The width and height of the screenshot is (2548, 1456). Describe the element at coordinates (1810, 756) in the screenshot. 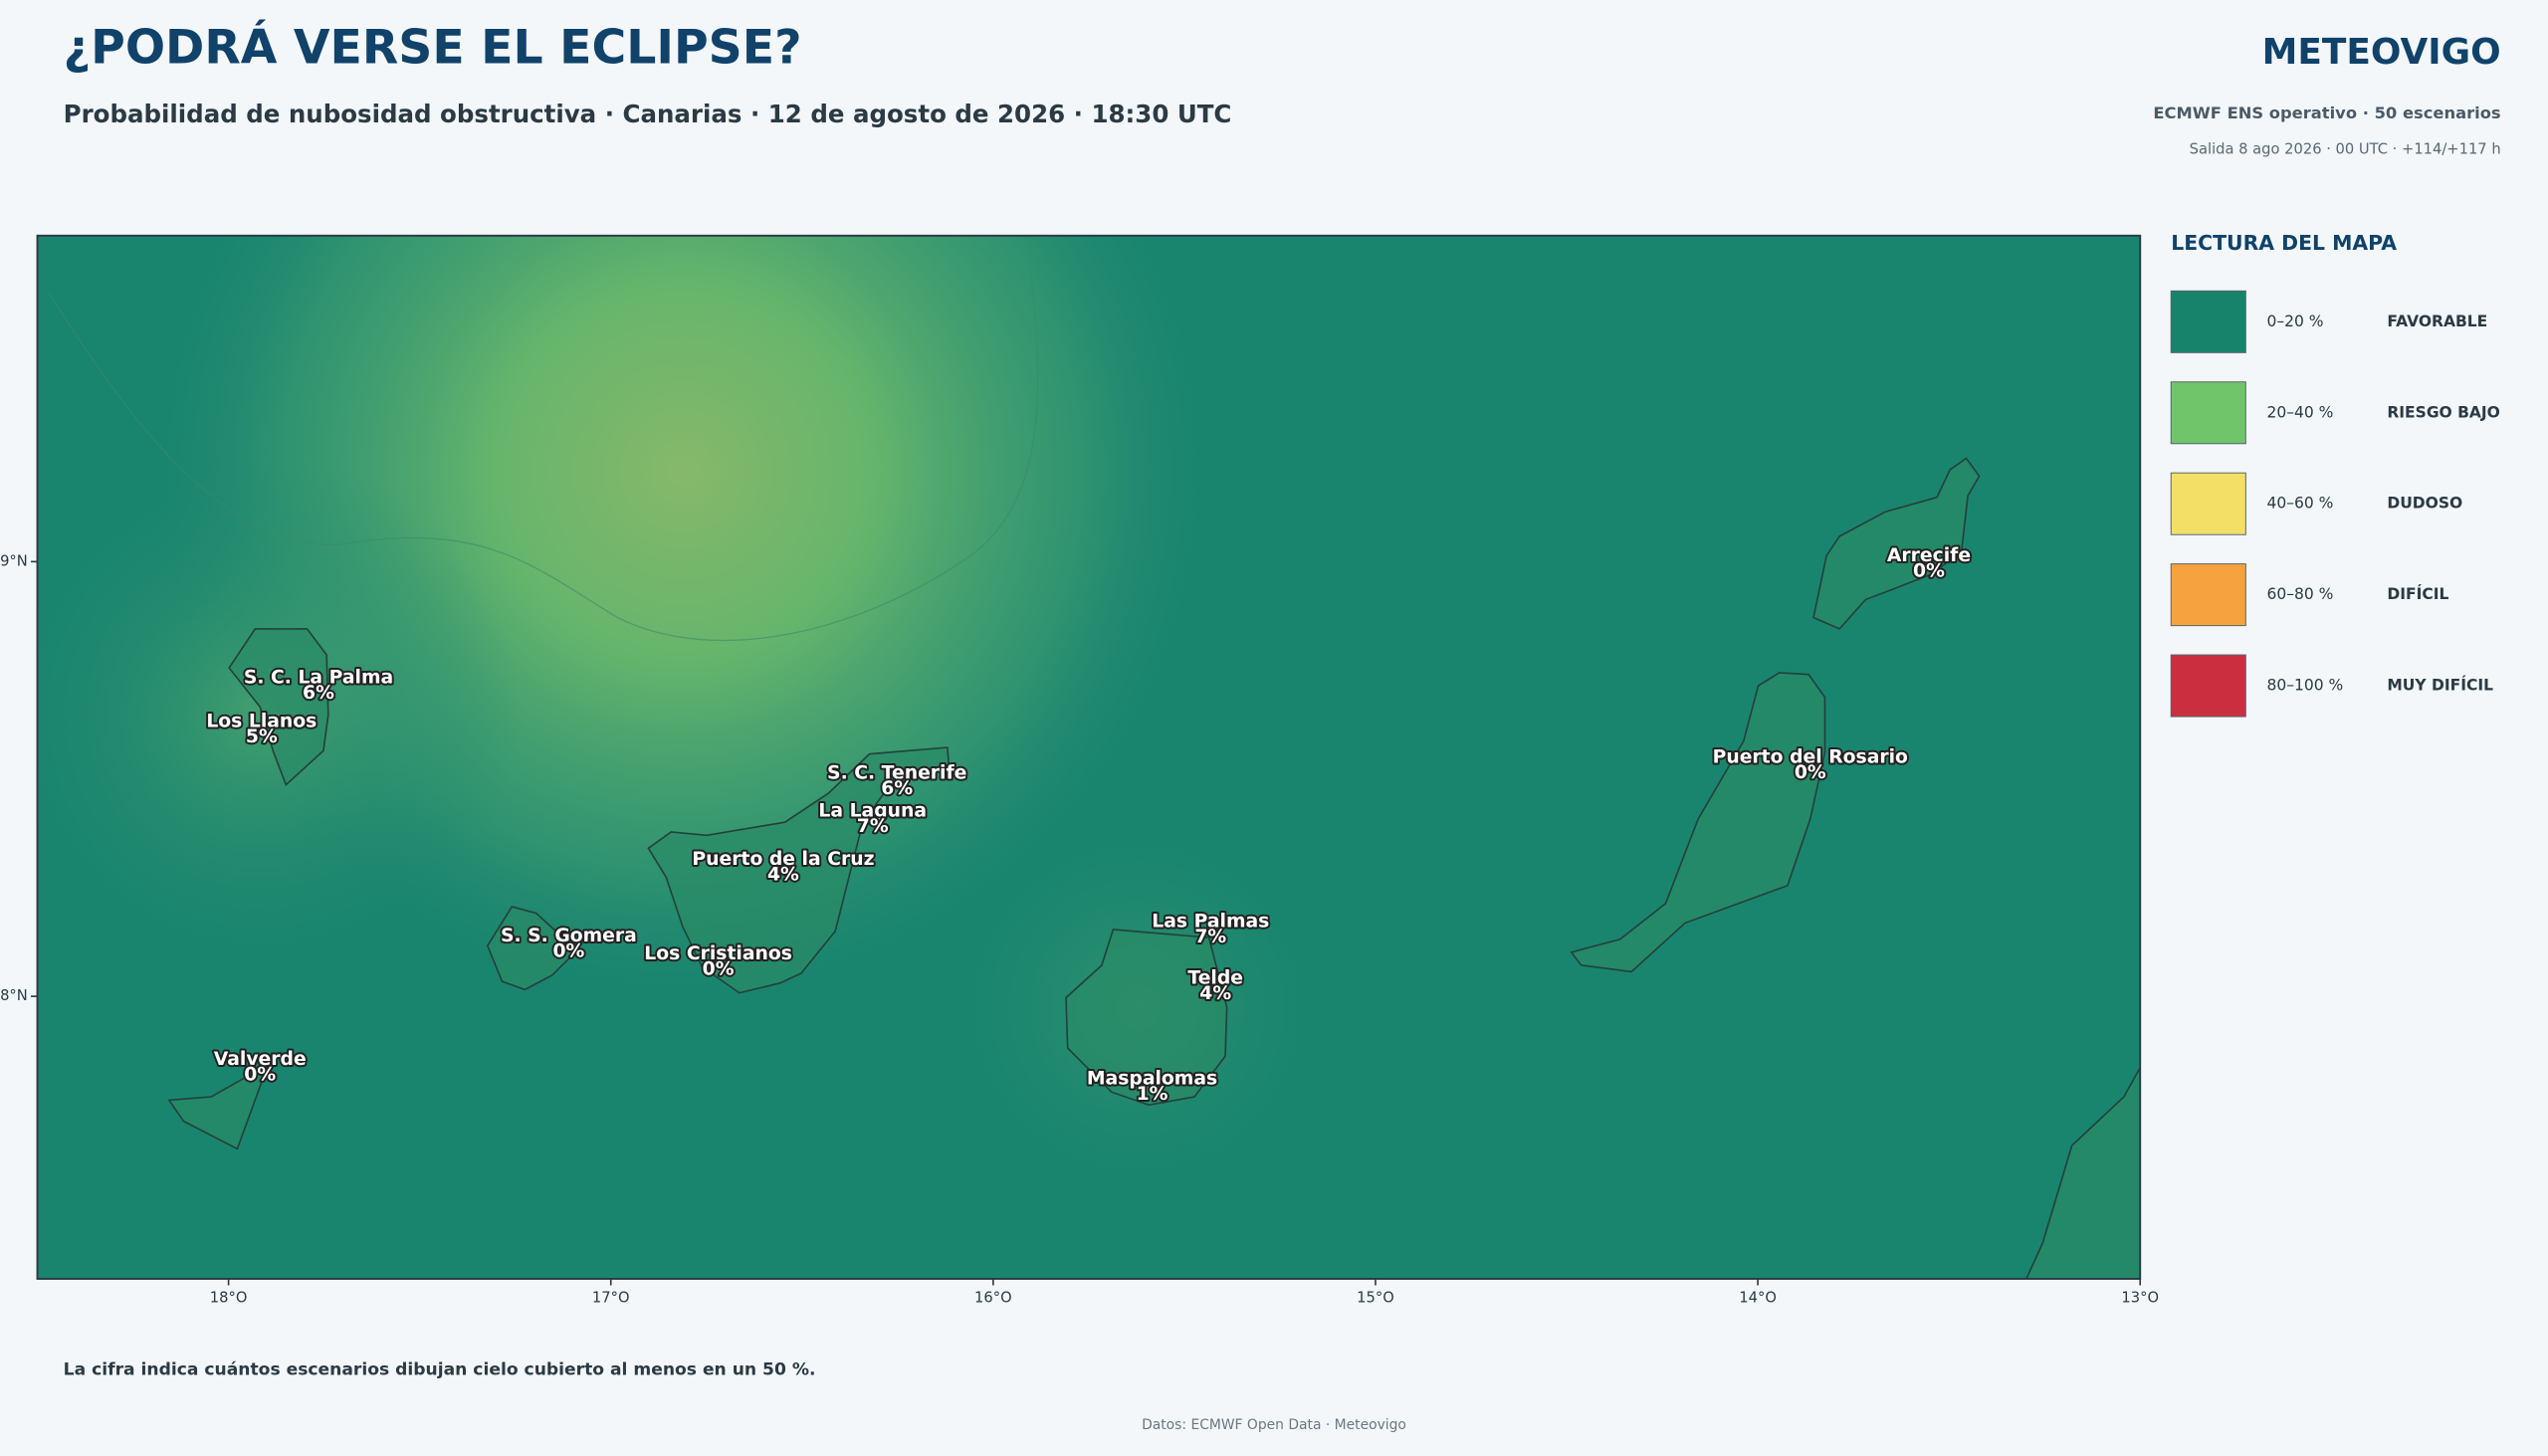

I see `city-name: Puerto del Rosario` at that location.